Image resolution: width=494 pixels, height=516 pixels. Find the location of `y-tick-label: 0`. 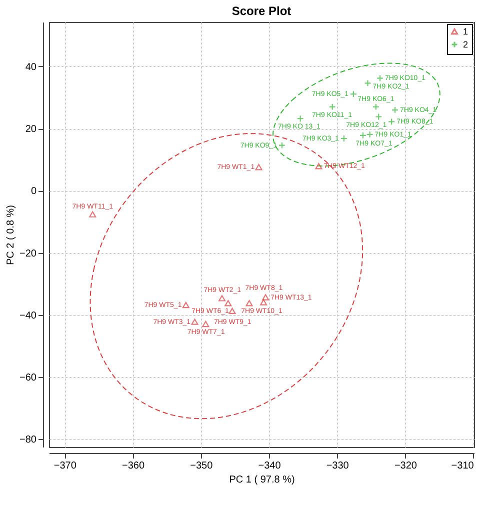

y-tick-label: 0 is located at coordinates (33, 192).